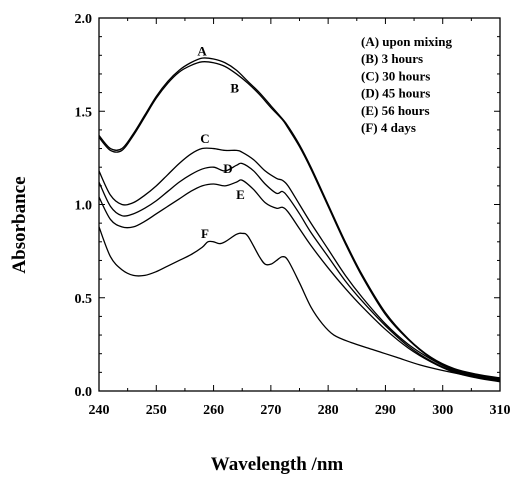 The image size is (516, 479). What do you see at coordinates (84, 206) in the screenshot?
I see `y-tick-label: 1.0` at bounding box center [84, 206].